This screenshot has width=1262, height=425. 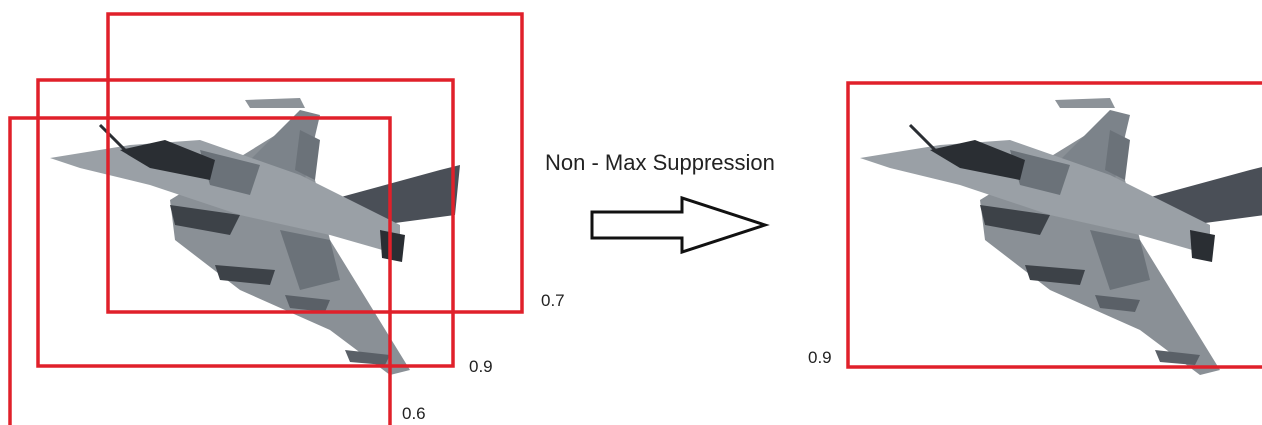 I want to click on operation-label: Non - Max Suppression, so click(x=660, y=162).